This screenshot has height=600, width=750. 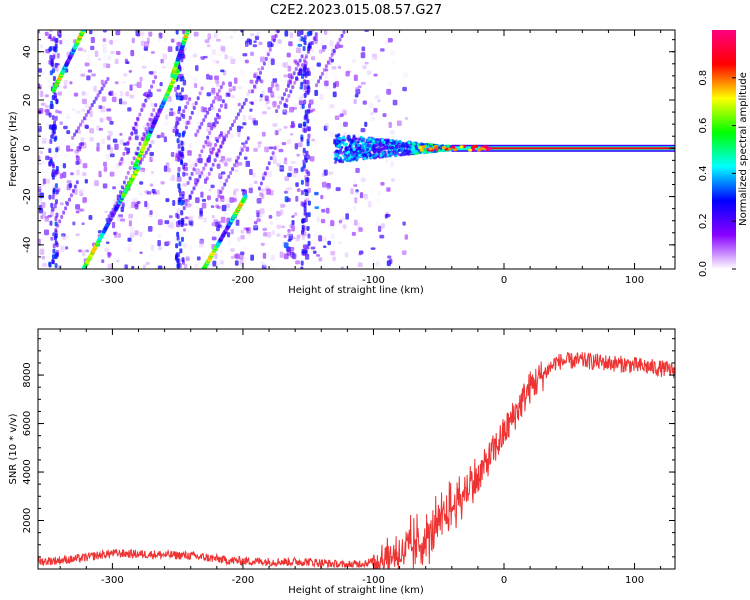 I want to click on snr-ytick-label: 2000, so click(x=27, y=520).